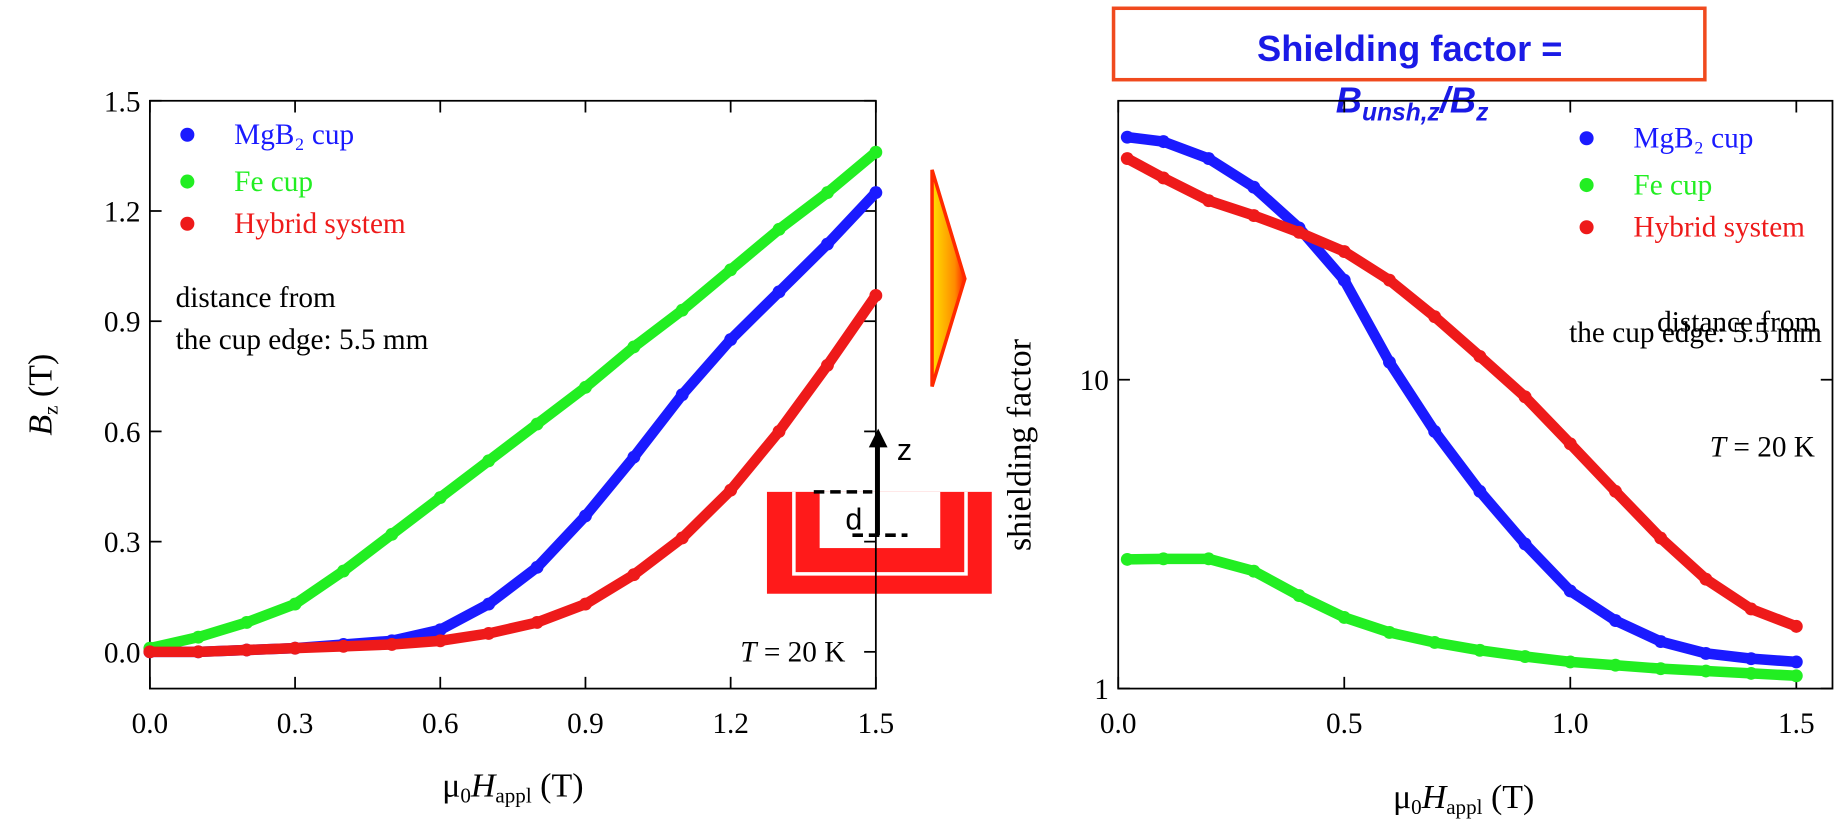 This screenshot has height=828, width=1836. I want to click on x-tick-label: 1.2, so click(730, 724).